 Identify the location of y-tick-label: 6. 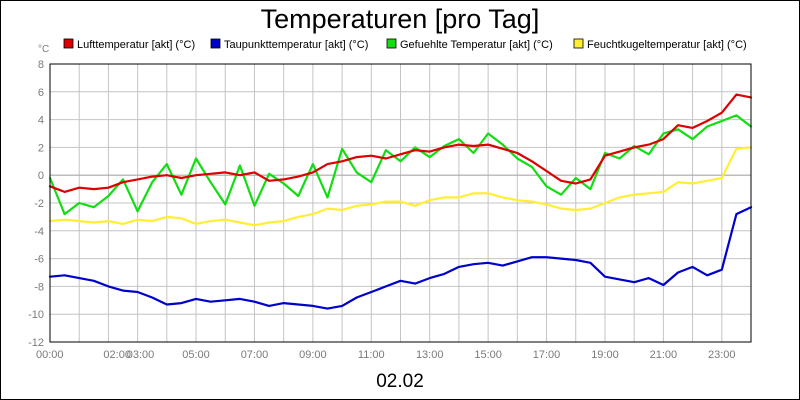
(41, 93).